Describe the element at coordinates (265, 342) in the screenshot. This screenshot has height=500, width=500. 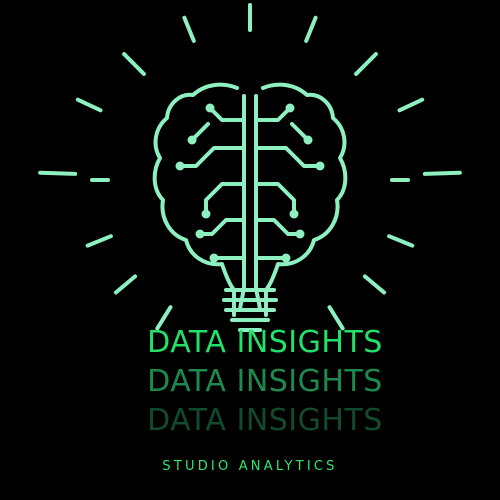
I see `title-primary: DATA INSIGHTS` at that location.